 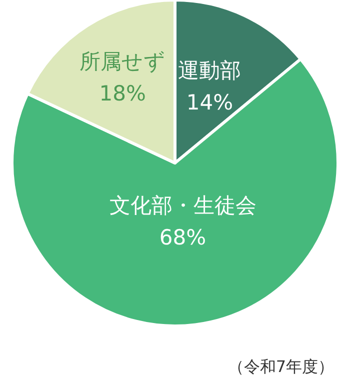 What do you see at coordinates (123, 61) in the screenshot?
I see `slice-label: 所属せず` at bounding box center [123, 61].